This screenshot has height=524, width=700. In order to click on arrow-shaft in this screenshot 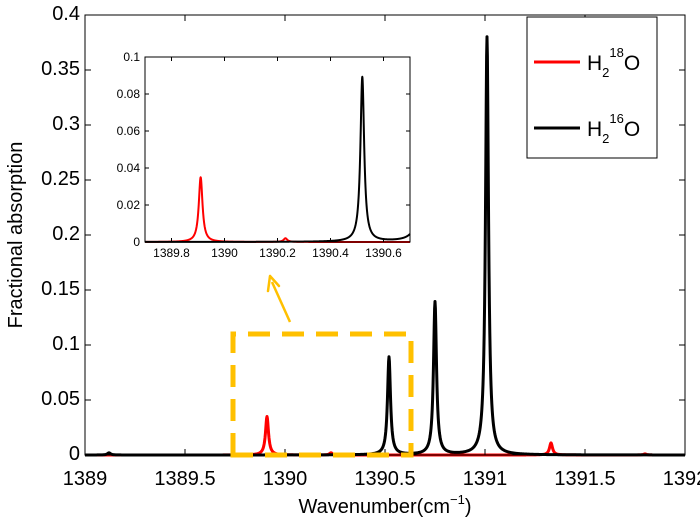, I will do `click(281, 302)`.